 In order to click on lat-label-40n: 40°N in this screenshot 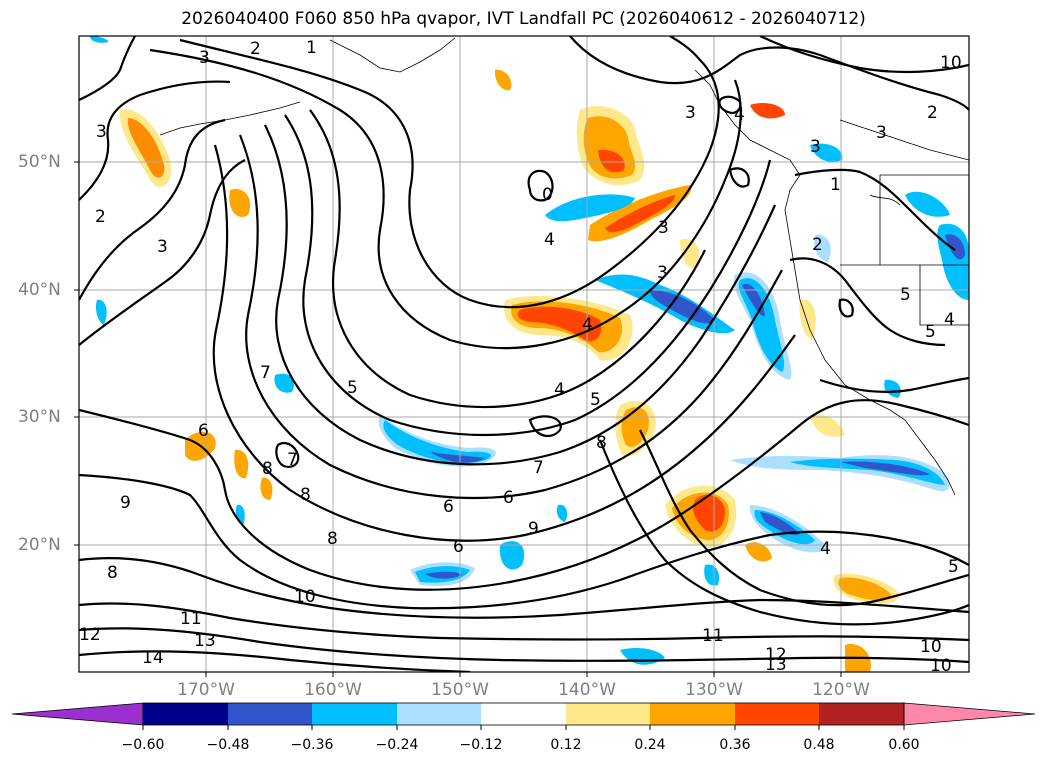, I will do `click(39, 290)`.